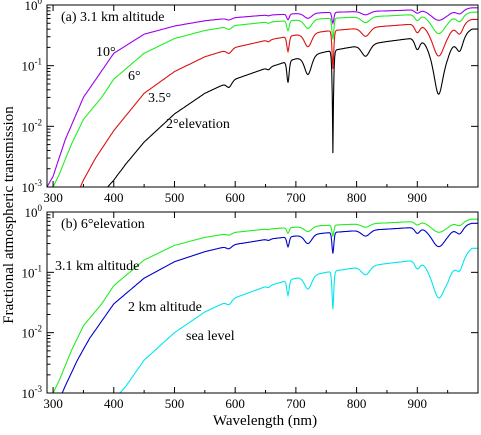 This screenshot has height=435, width=481. I want to click on y-axis-label: Fractional atmospheric transmission, so click(9, 215).